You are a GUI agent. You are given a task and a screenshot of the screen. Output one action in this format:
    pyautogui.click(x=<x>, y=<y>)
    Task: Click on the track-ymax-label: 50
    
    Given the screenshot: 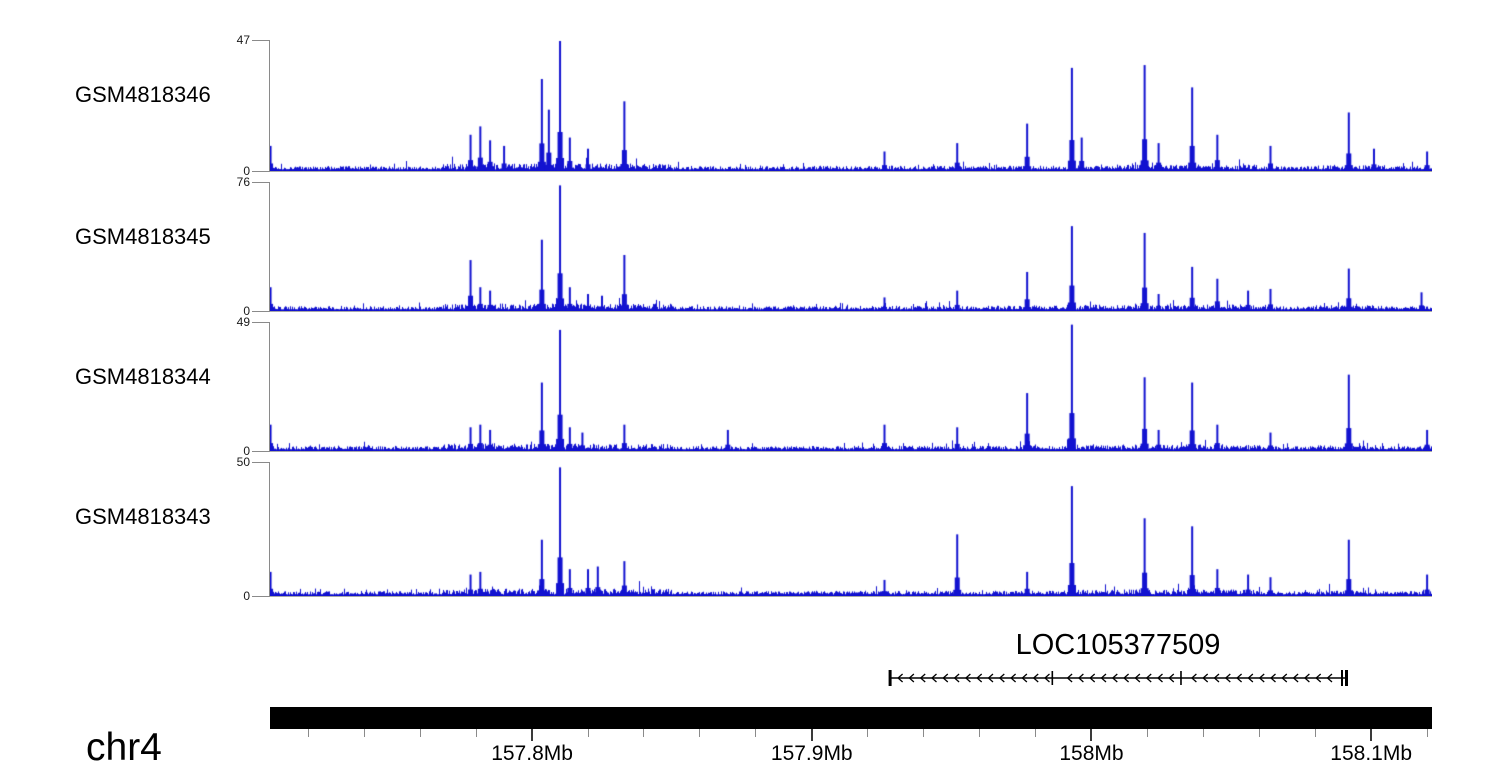 What is the action you would take?
    pyautogui.click(x=243, y=462)
    